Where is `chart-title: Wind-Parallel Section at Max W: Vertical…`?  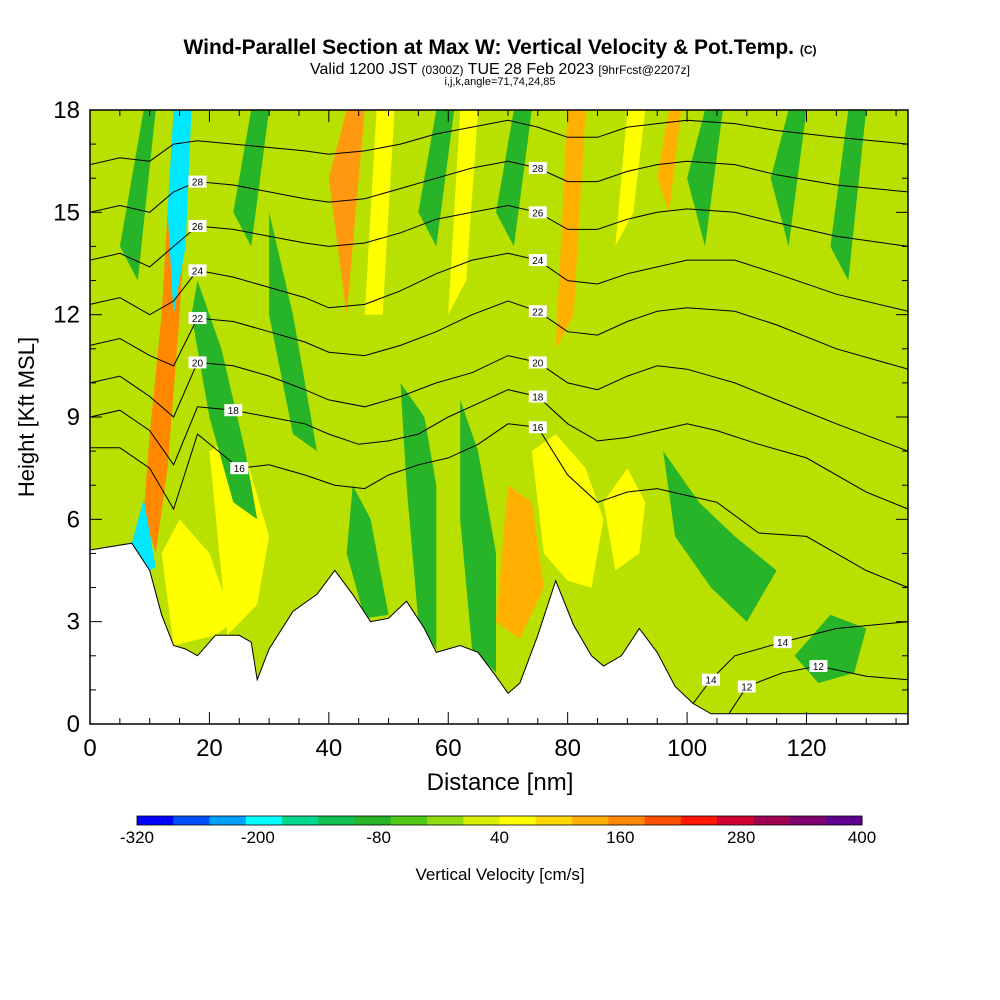 chart-title: Wind-Parallel Section at Max W: Vertical… is located at coordinates (500, 48).